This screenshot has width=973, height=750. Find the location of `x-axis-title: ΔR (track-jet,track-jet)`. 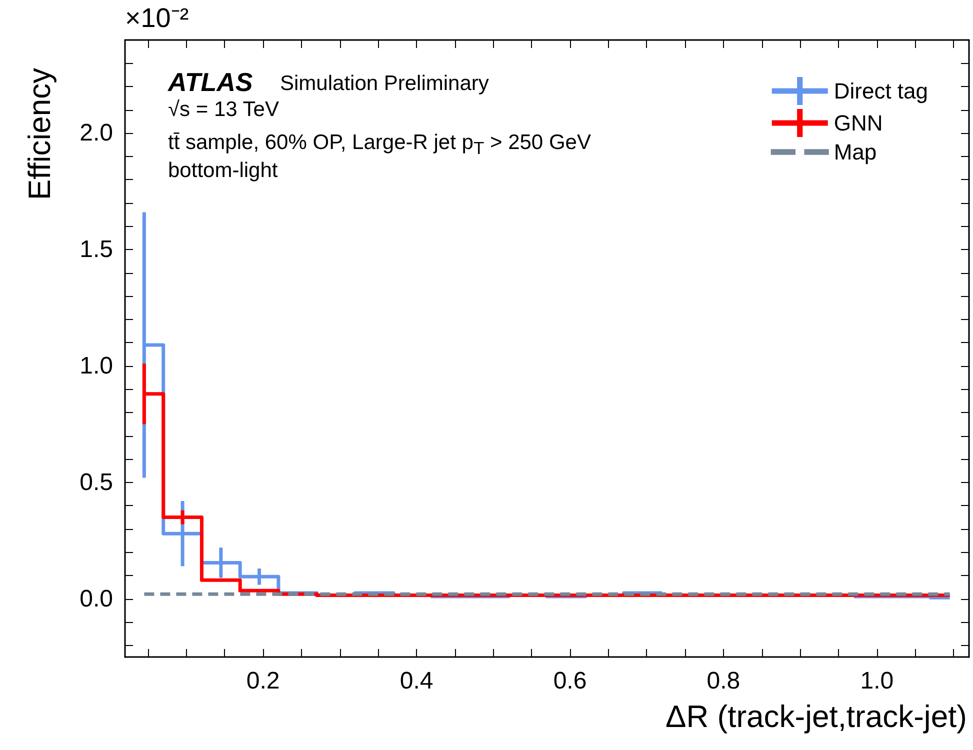

x-axis-title: ΔR (track-jet,track-jet) is located at coordinates (816, 716).